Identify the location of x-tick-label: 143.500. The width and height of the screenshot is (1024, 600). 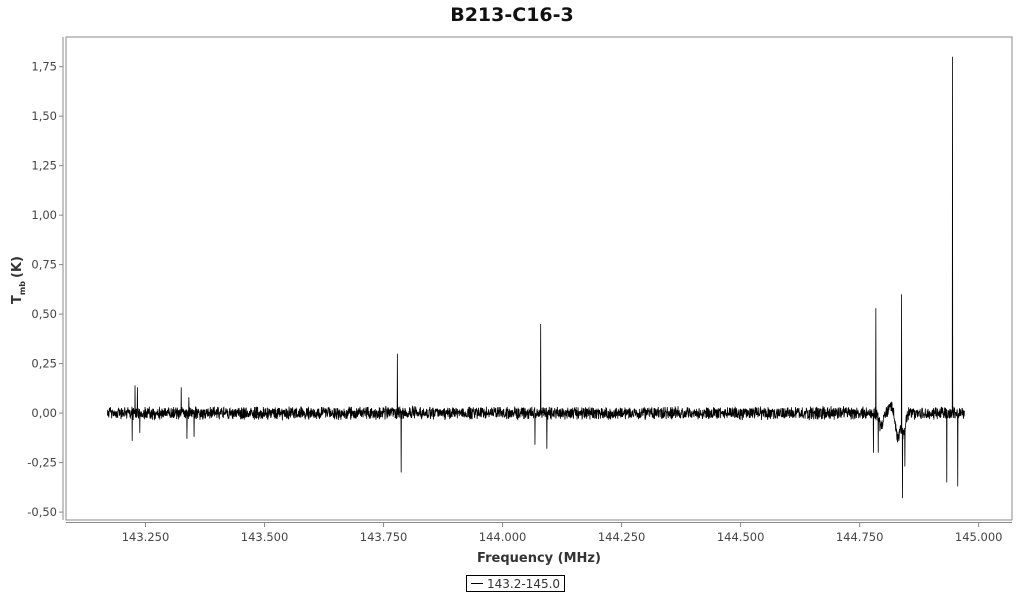
(265, 537).